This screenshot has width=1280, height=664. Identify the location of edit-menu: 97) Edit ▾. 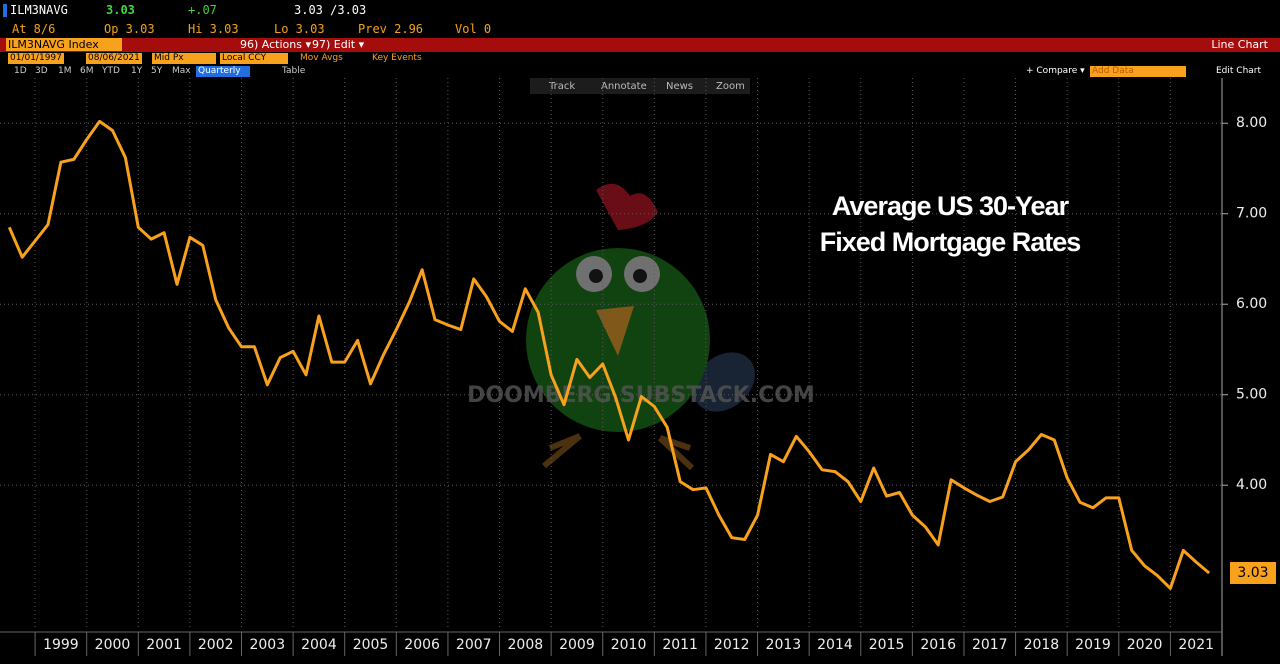
(338, 44).